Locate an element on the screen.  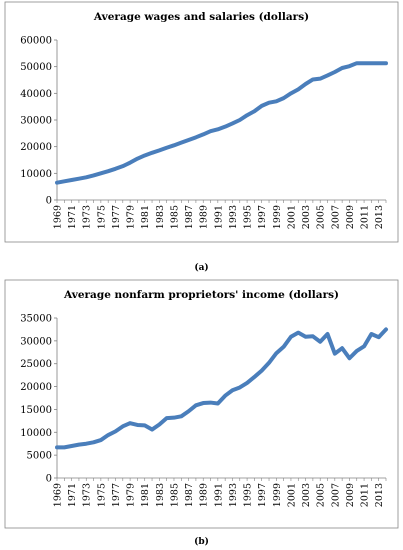
y-tick-label: 35000 is located at coordinates (36, 319).